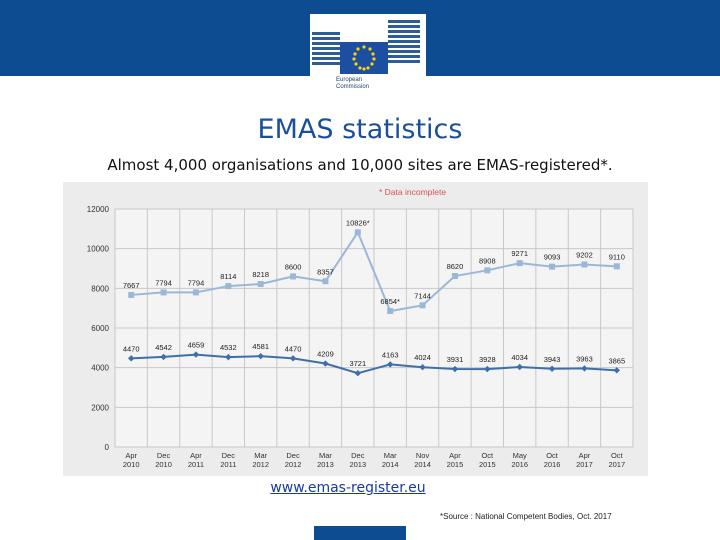 This screenshot has width=720, height=540. What do you see at coordinates (412, 192) in the screenshot?
I see `chart-note: * Data incomplete` at bounding box center [412, 192].